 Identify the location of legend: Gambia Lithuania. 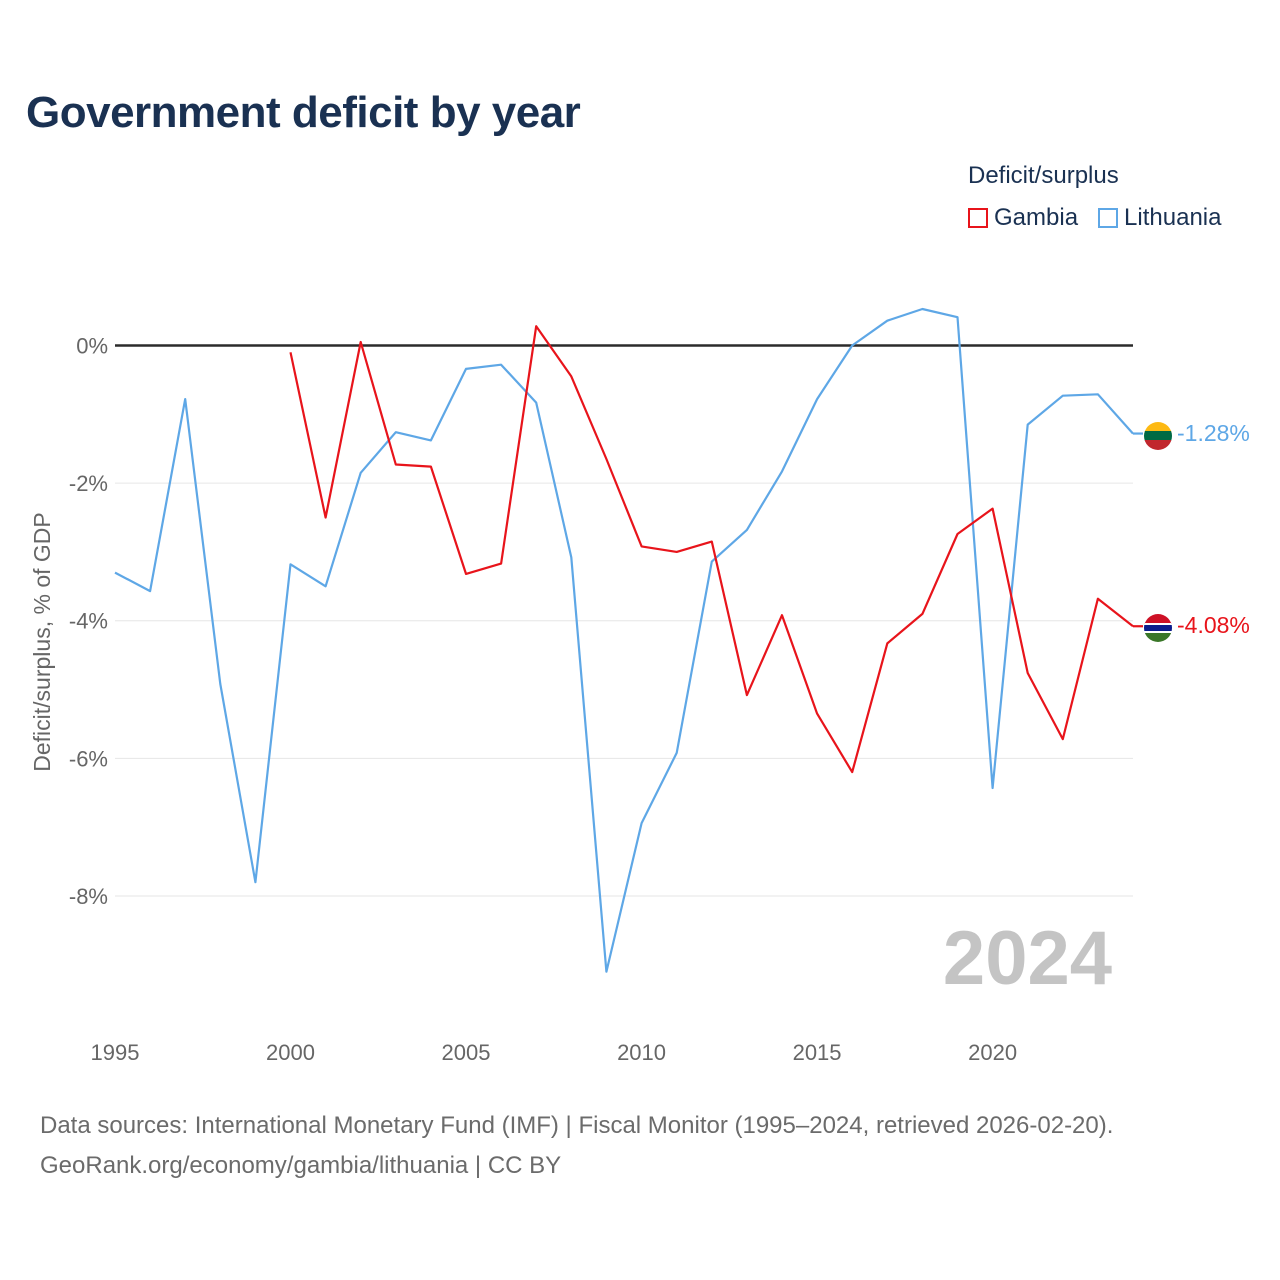
(1104, 218).